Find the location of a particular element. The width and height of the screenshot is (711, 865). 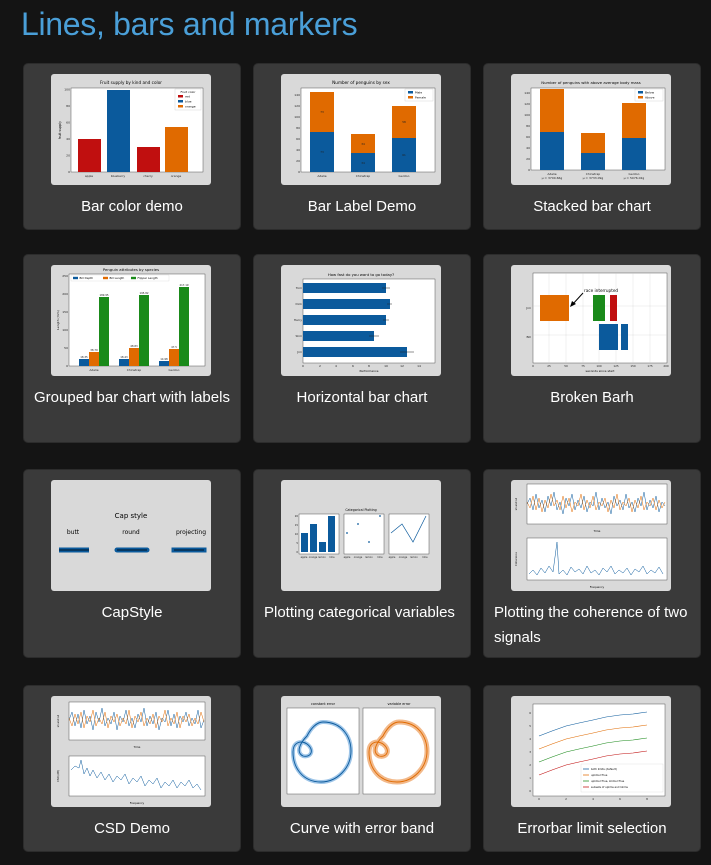

svg-text: 5 is located at coordinates (530, 726).